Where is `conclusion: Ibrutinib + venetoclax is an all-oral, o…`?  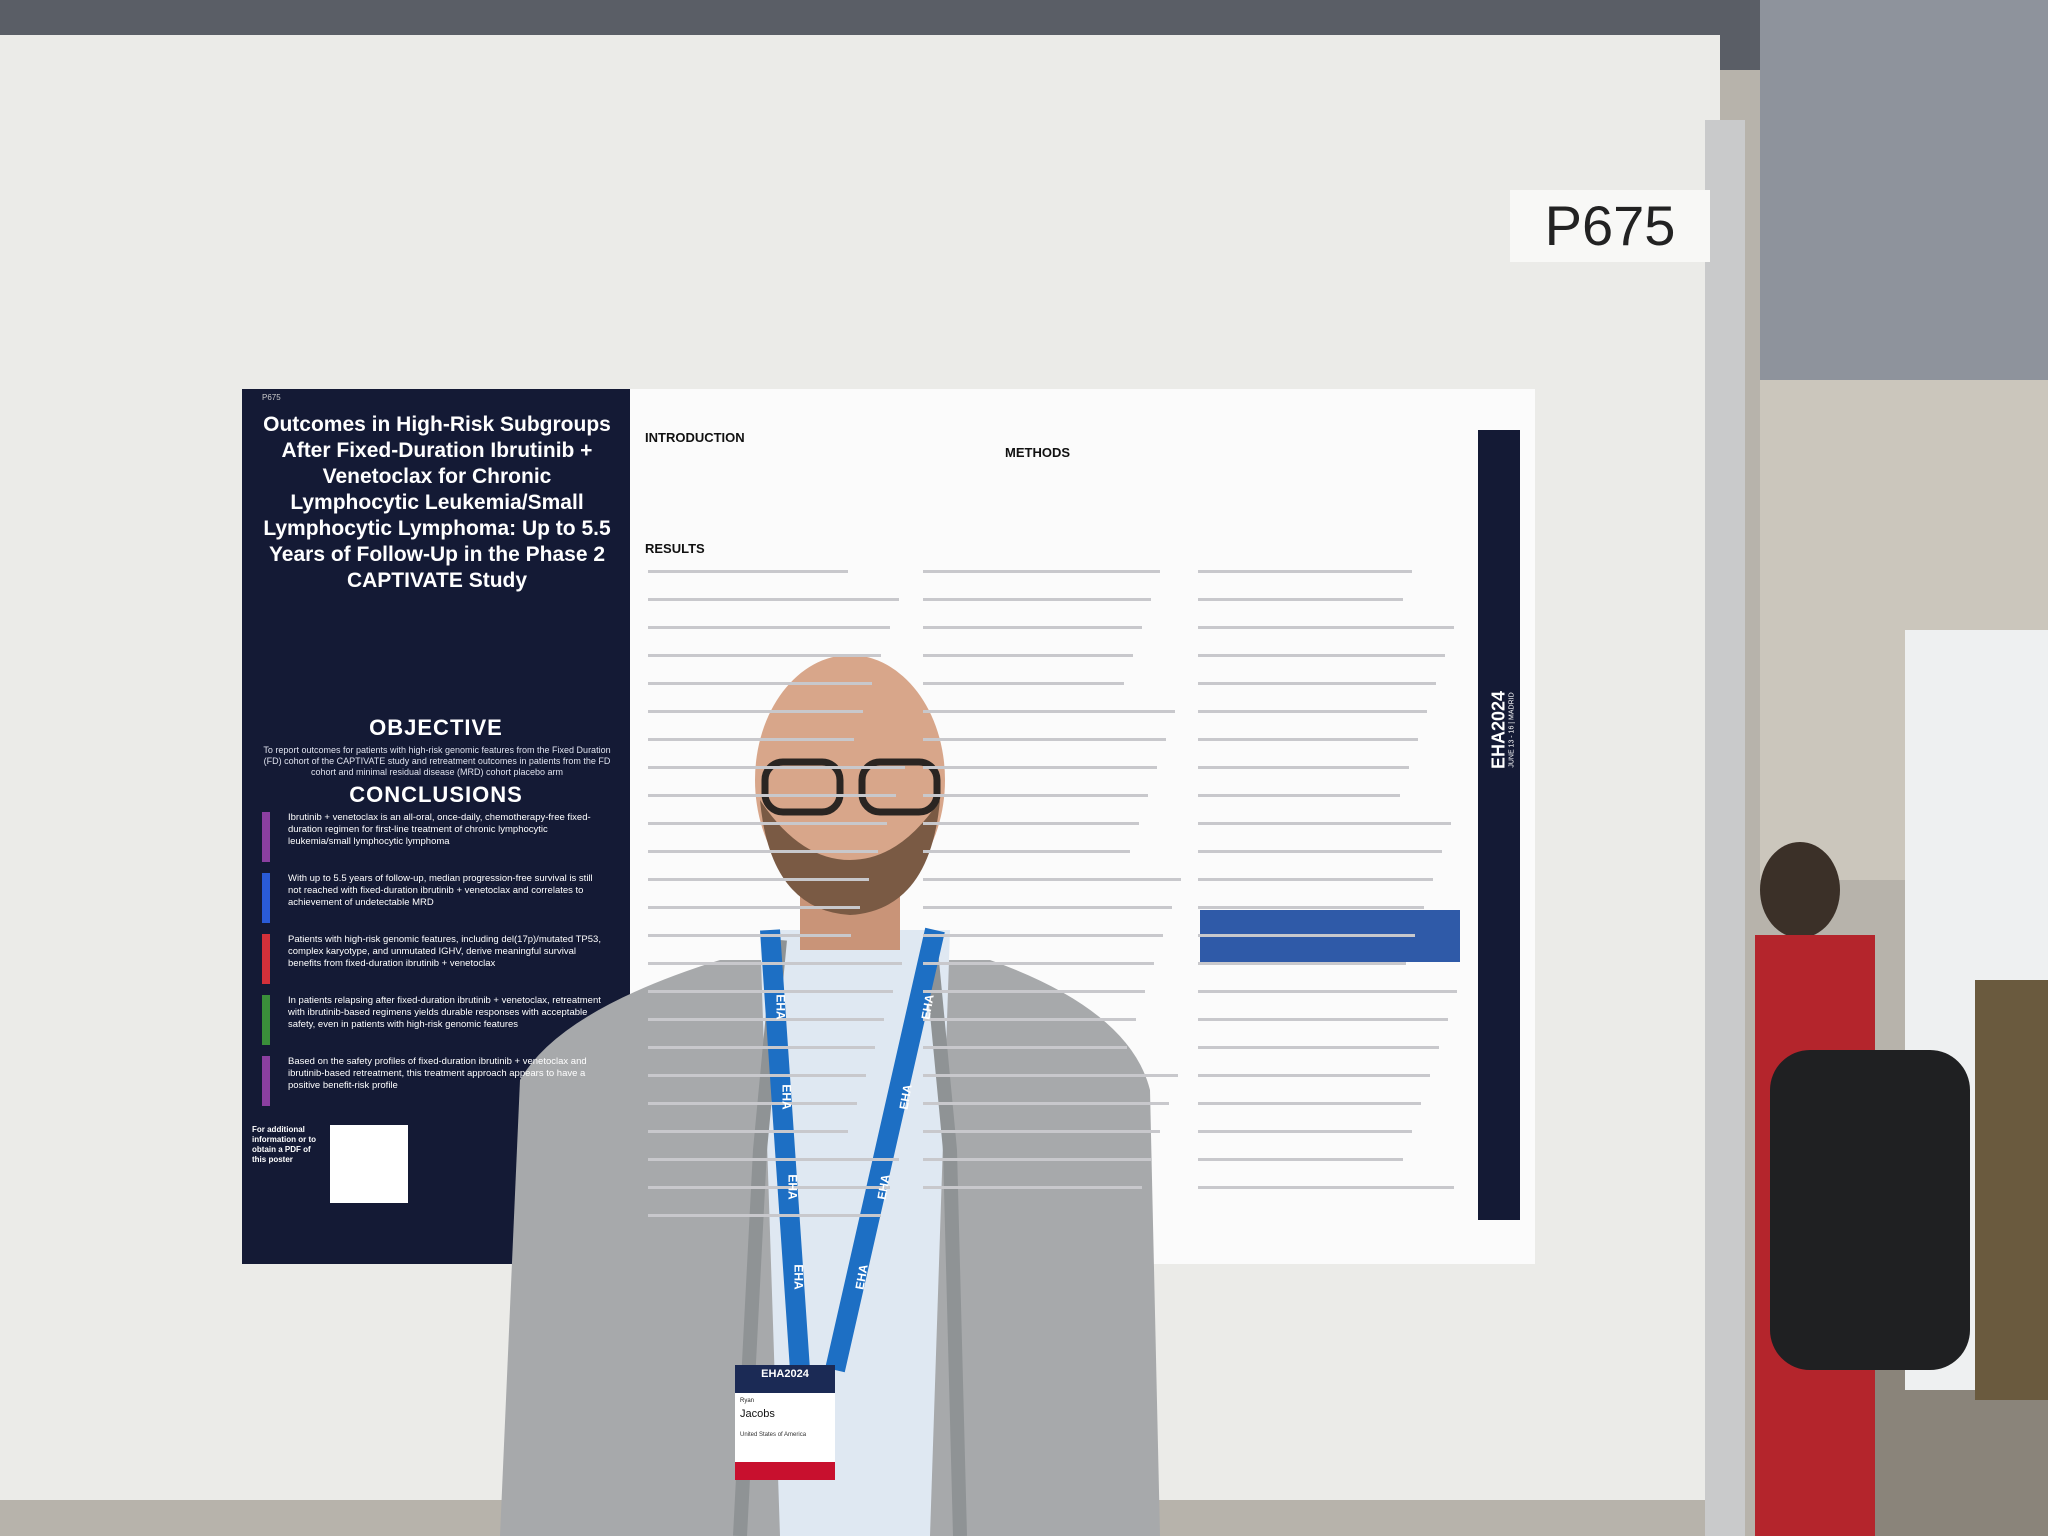
conclusion: Ibrutinib + venetoclax is an all-oral, o… is located at coordinates (434, 837).